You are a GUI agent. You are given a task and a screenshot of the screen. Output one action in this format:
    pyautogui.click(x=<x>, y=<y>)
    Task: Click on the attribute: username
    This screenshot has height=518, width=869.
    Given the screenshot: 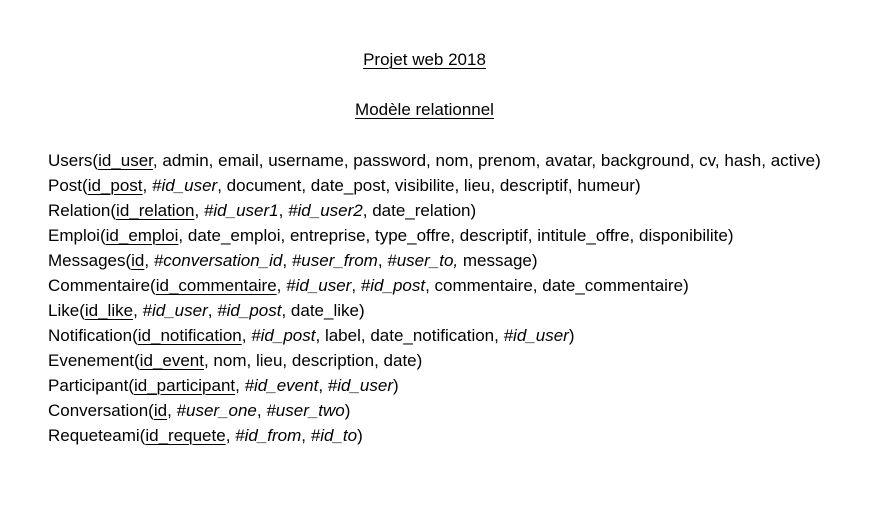 What is the action you would take?
    pyautogui.click(x=306, y=160)
    